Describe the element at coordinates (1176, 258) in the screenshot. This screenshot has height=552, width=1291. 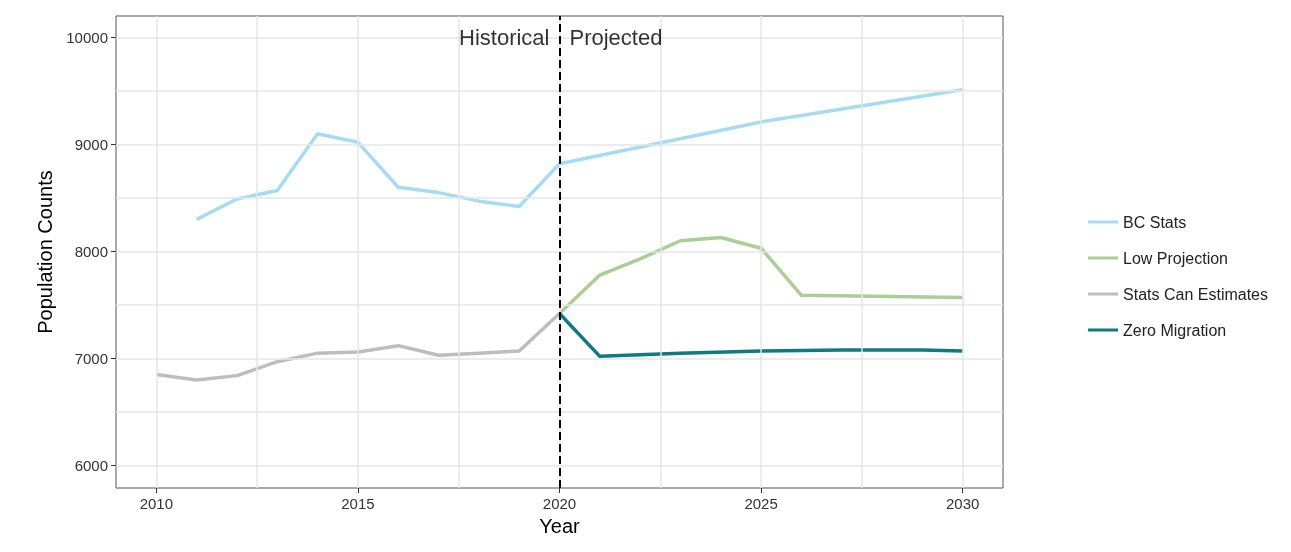
I see `legend-label: Low Projection` at that location.